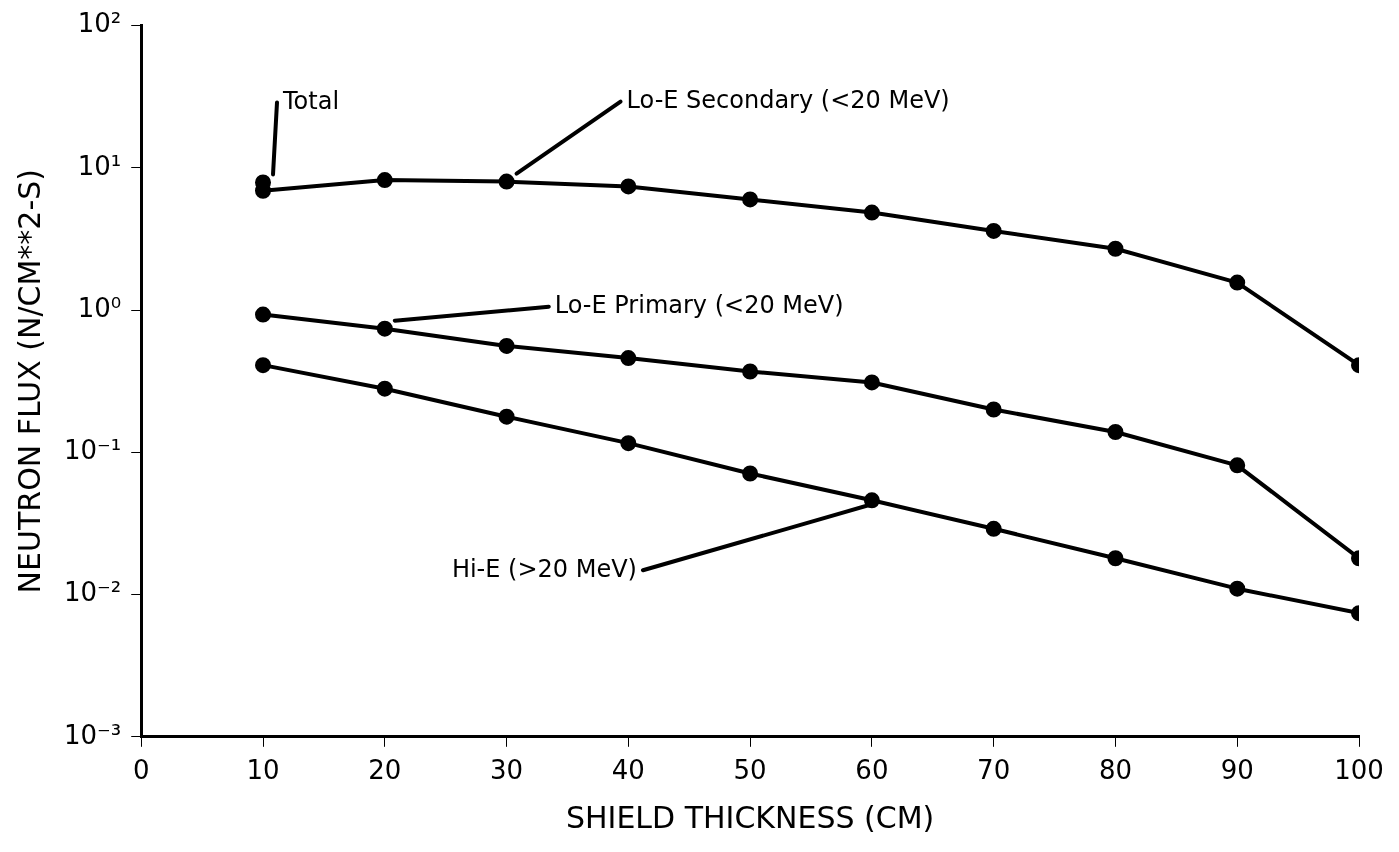 Image resolution: width=1399 pixels, height=852 pixels. I want to click on text: Lo-E Secondary (<20 MeV), so click(788, 99).